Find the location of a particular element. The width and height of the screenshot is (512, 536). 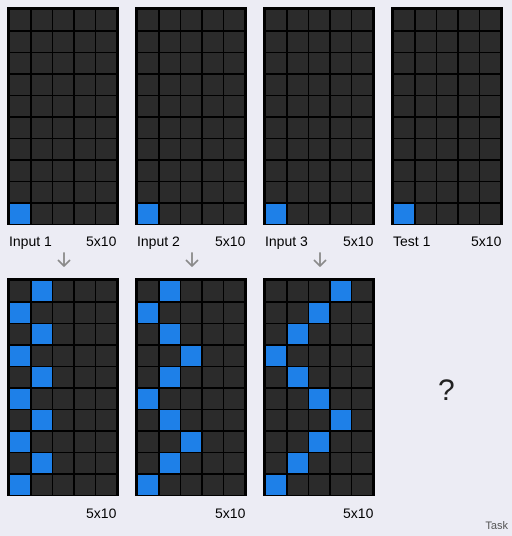

test-label-1: Test 1 is located at coordinates (412, 241).